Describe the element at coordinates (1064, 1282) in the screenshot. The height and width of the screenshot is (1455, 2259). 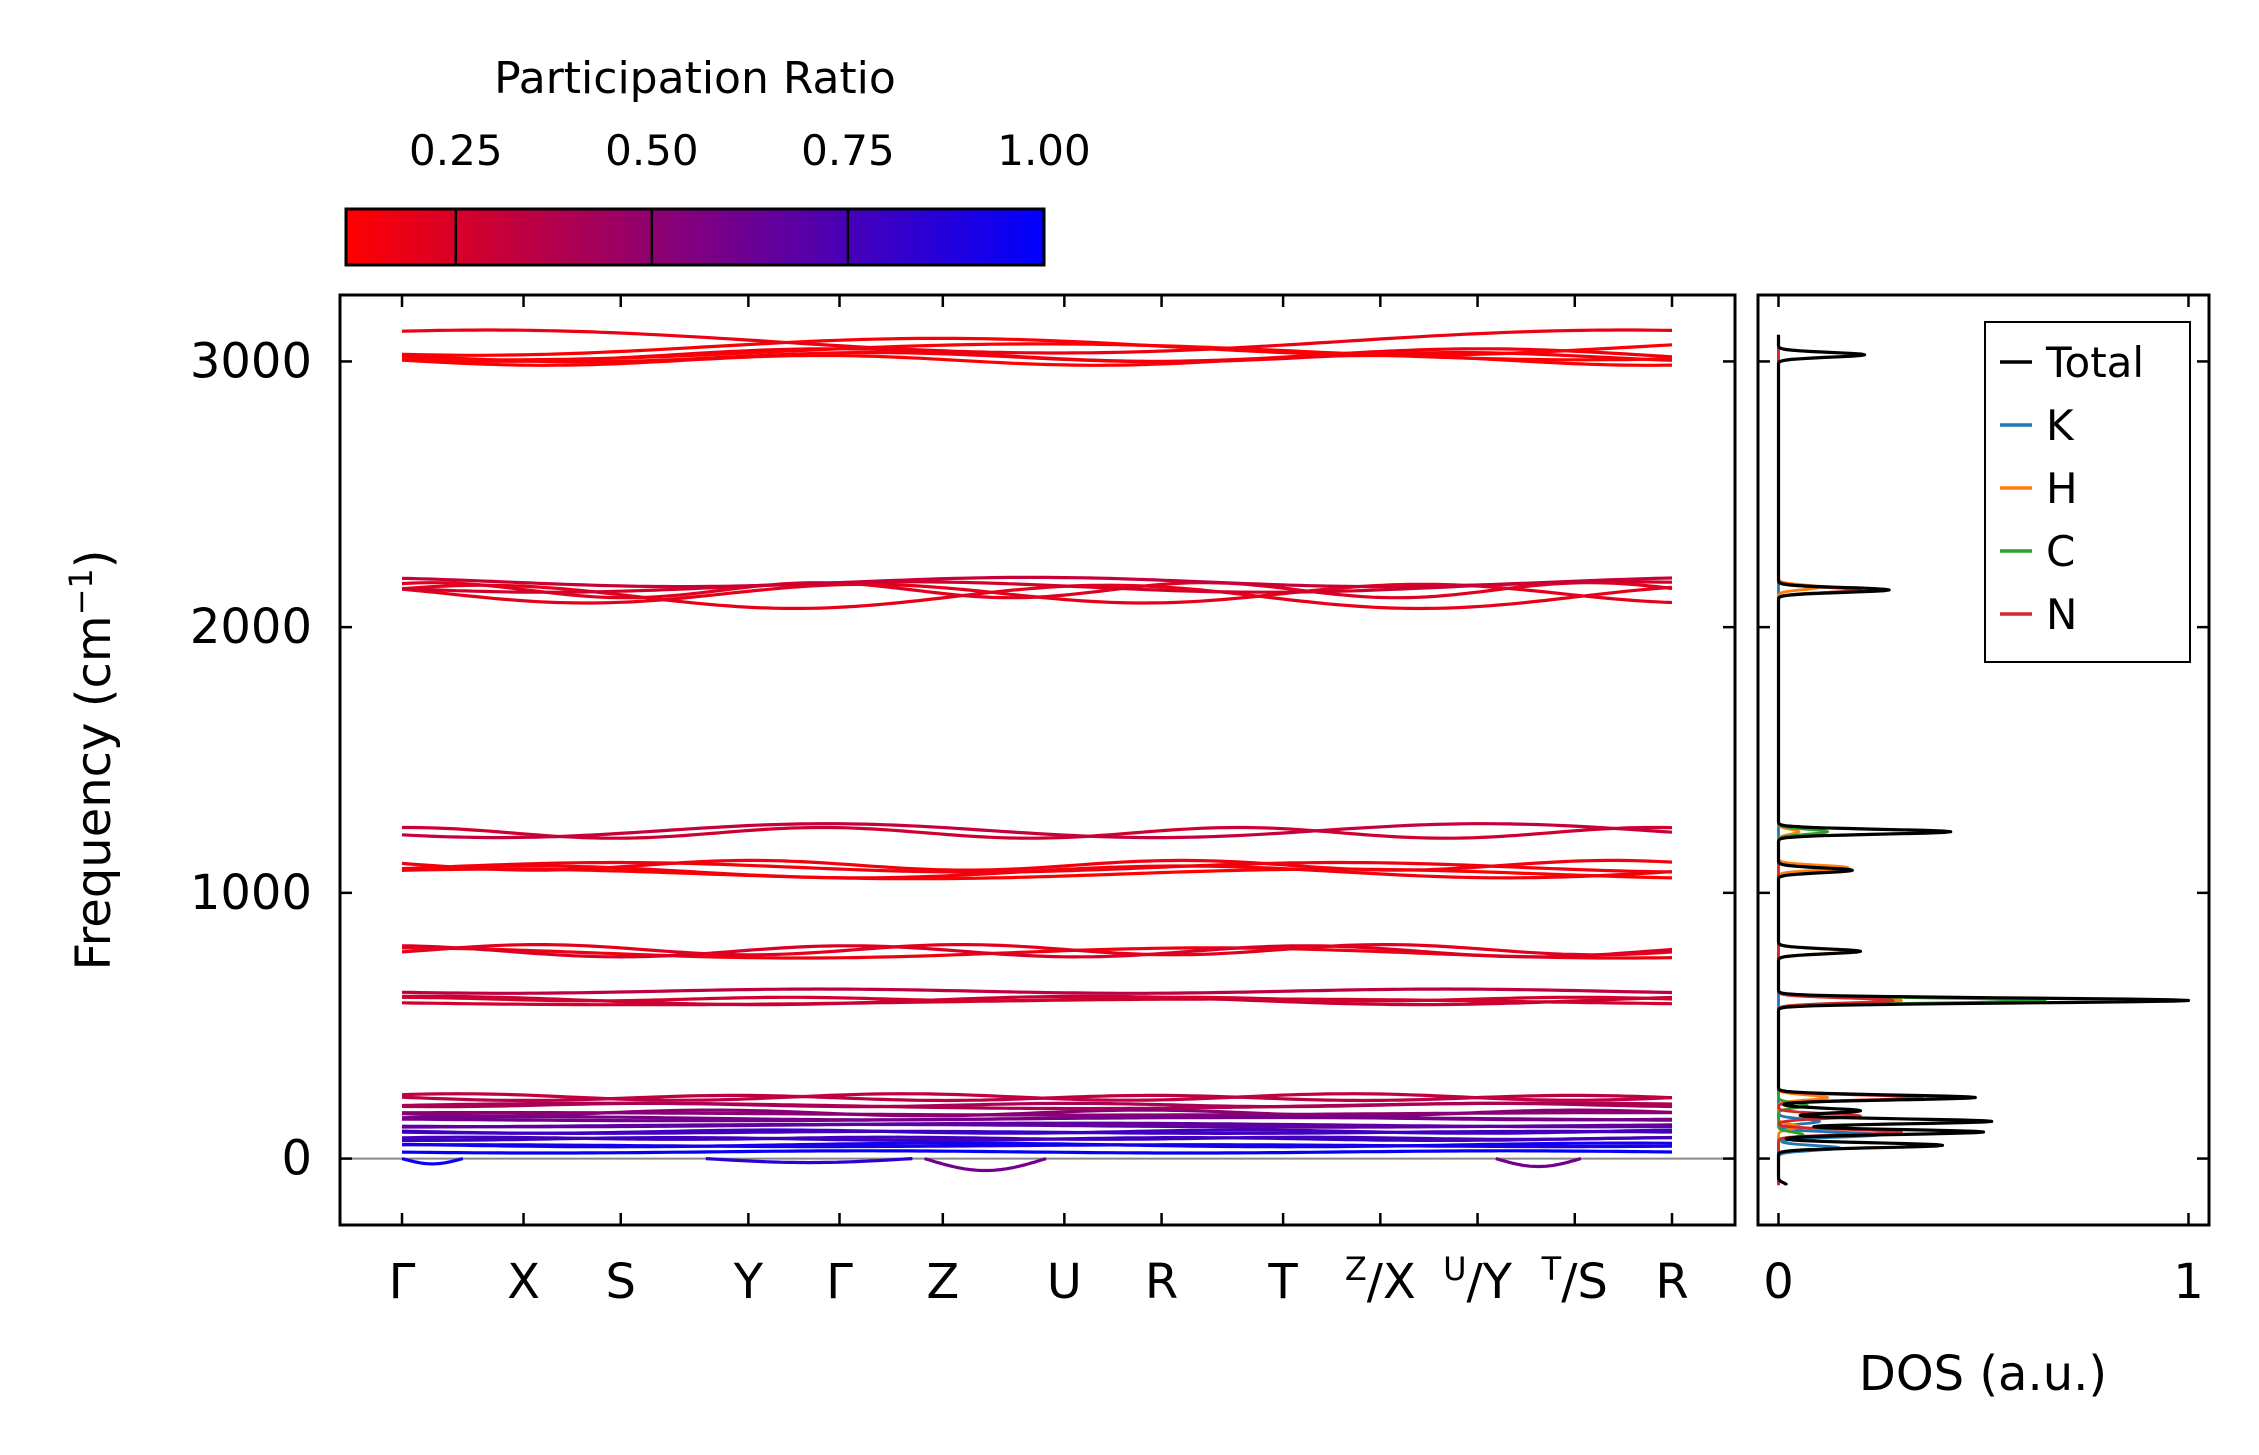
I see `kpoint-label: U` at that location.